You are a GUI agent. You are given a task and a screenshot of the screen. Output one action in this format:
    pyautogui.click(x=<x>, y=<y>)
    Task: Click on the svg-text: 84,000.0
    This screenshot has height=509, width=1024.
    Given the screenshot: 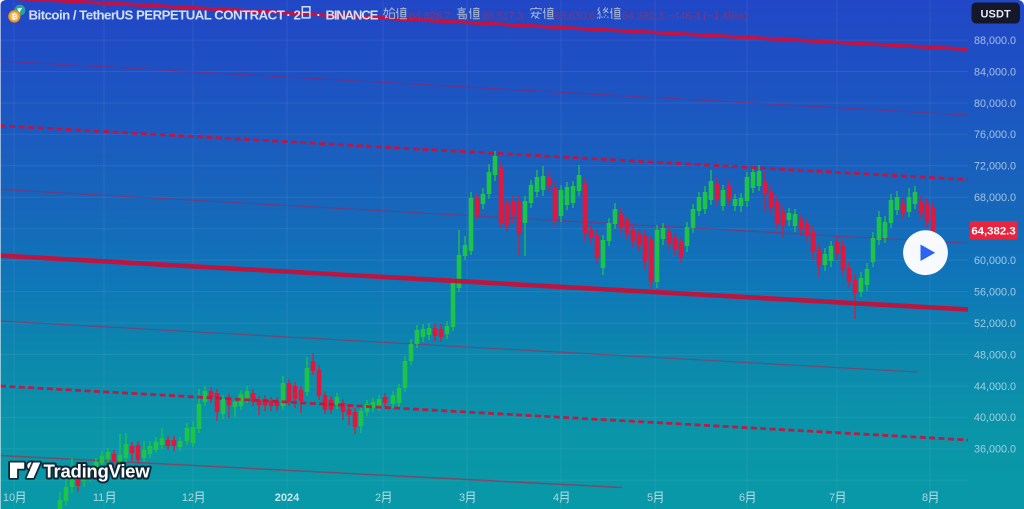 What is the action you would take?
    pyautogui.click(x=995, y=72)
    